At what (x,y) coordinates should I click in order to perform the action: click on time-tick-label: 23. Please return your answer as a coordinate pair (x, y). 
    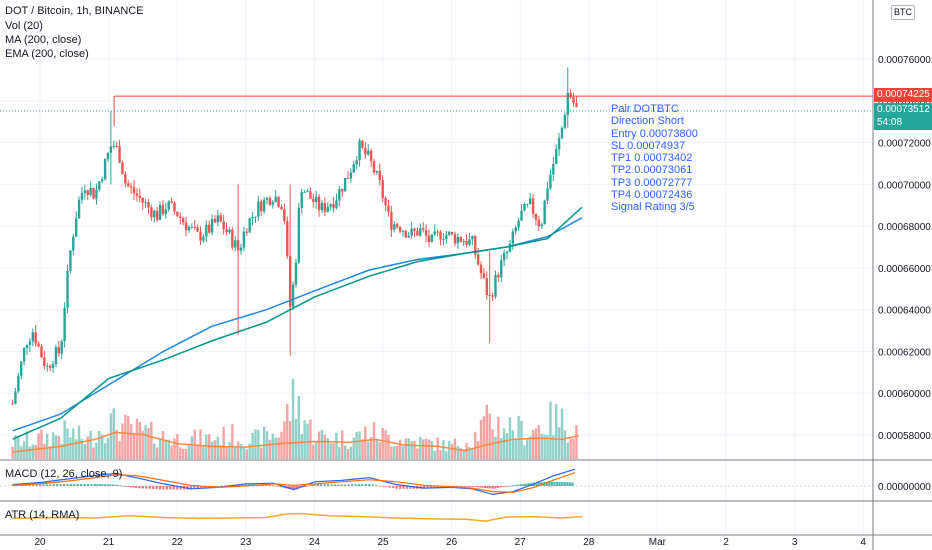
    Looking at the image, I should click on (246, 542).